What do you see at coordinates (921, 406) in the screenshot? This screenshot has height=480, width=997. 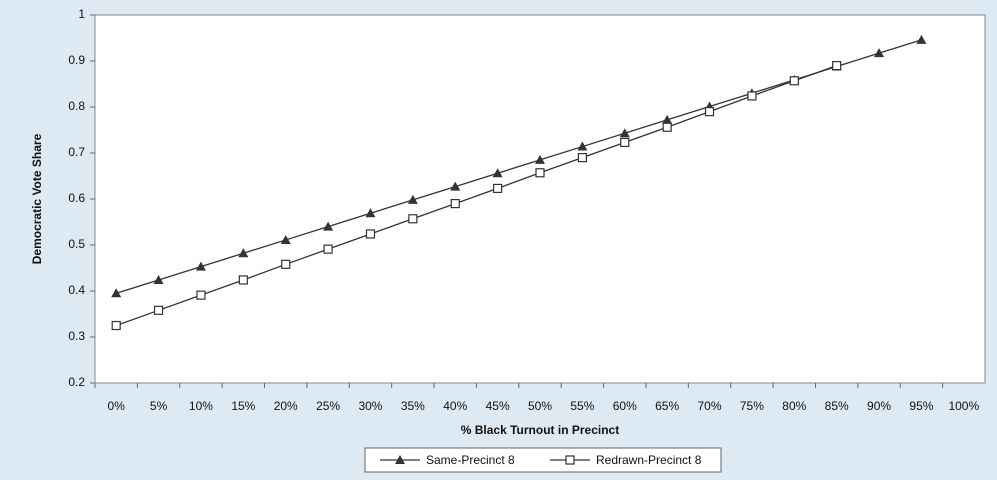 I see `x-tick-label: 95%` at bounding box center [921, 406].